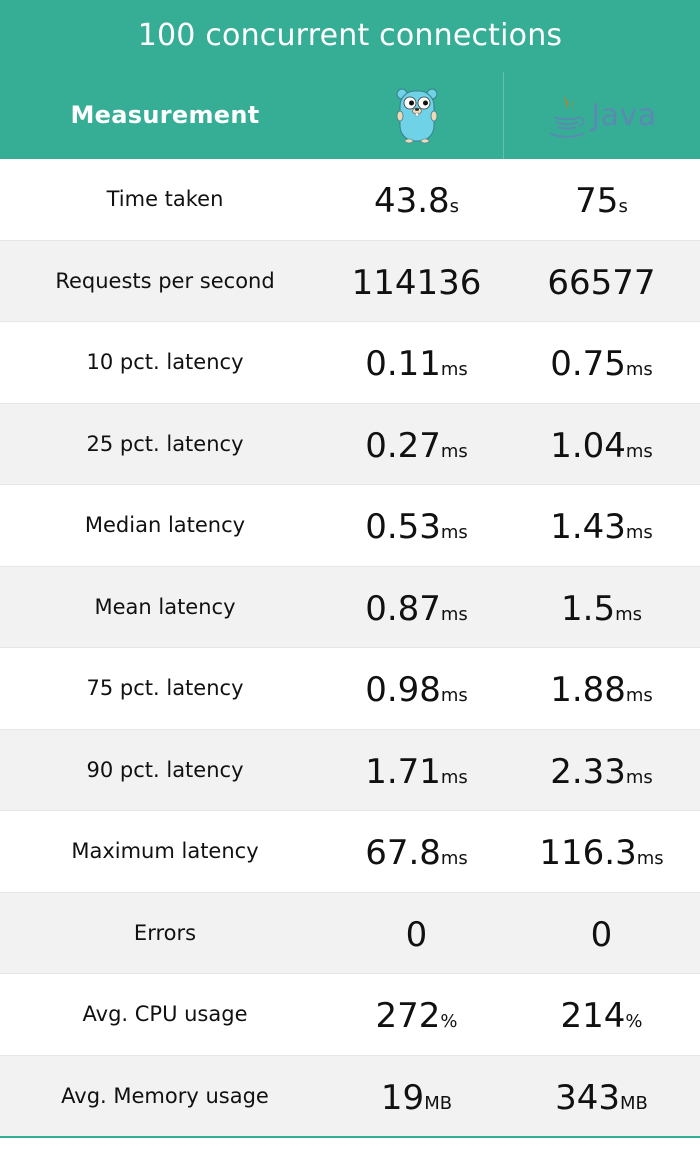 This screenshot has height=1150, width=700. I want to click on table-row: Mean latency 0.87ms 1.5ms, so click(350, 607).